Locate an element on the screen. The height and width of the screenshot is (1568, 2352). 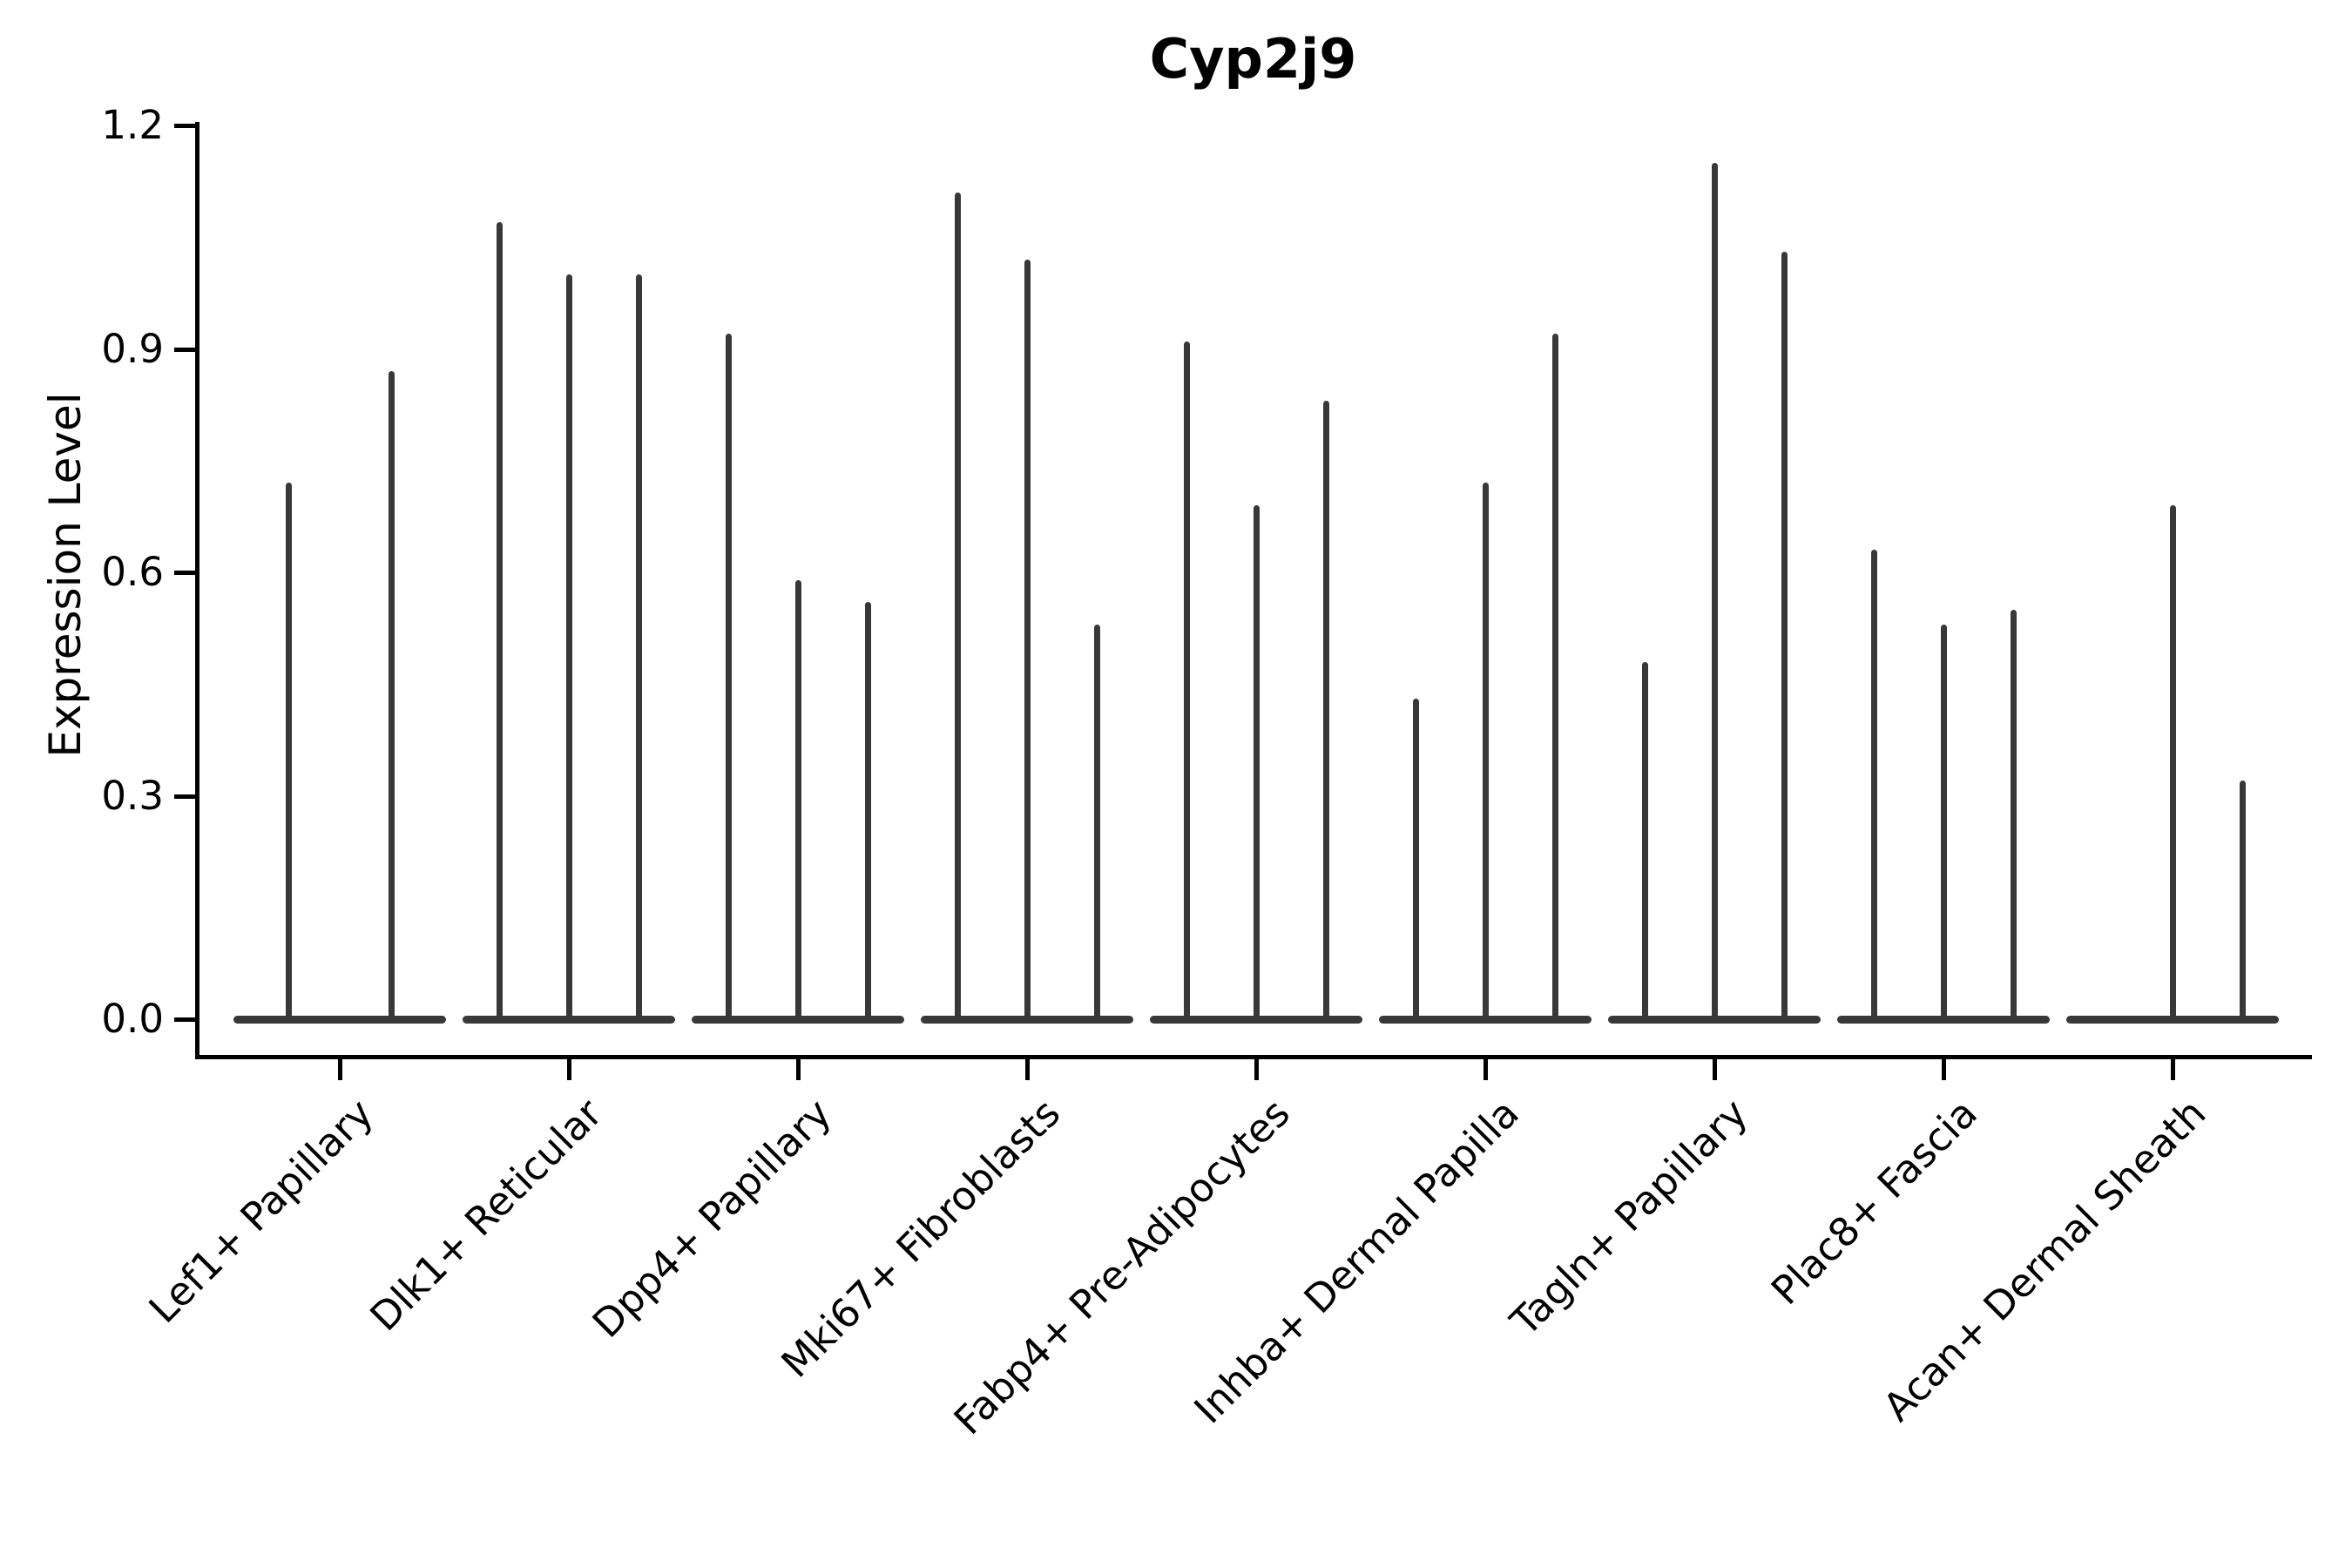
chart-title: Cyp2j9 is located at coordinates (1253, 59).